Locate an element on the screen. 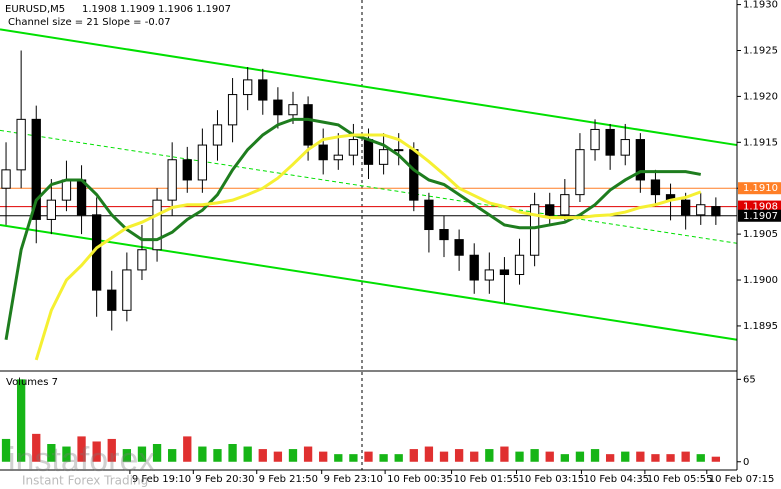  y-tick-label: 1.1900 is located at coordinates (760, 280).